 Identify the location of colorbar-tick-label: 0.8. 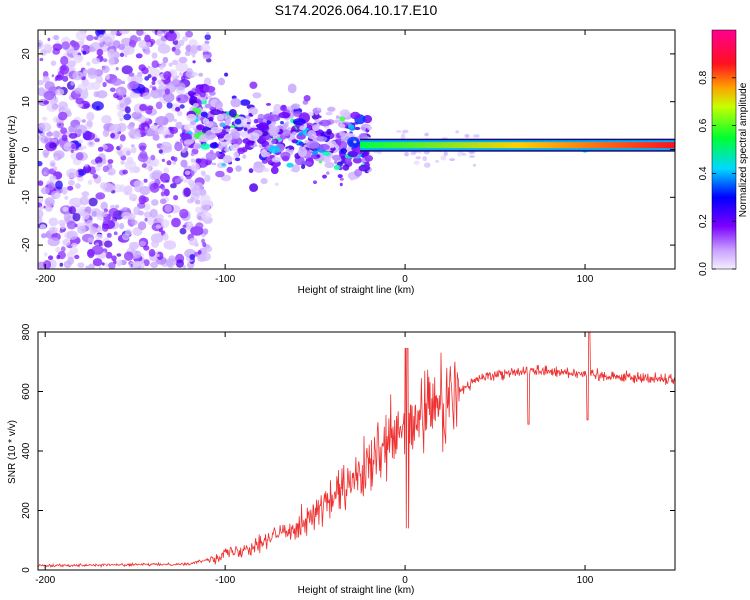
(703, 77).